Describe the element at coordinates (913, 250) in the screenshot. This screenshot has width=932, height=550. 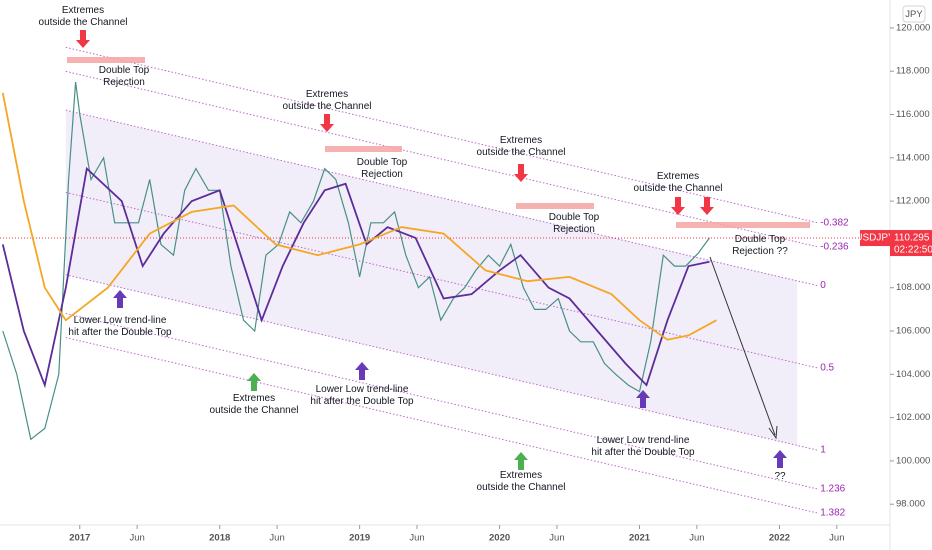
I see `countdown: 02:22:50` at that location.